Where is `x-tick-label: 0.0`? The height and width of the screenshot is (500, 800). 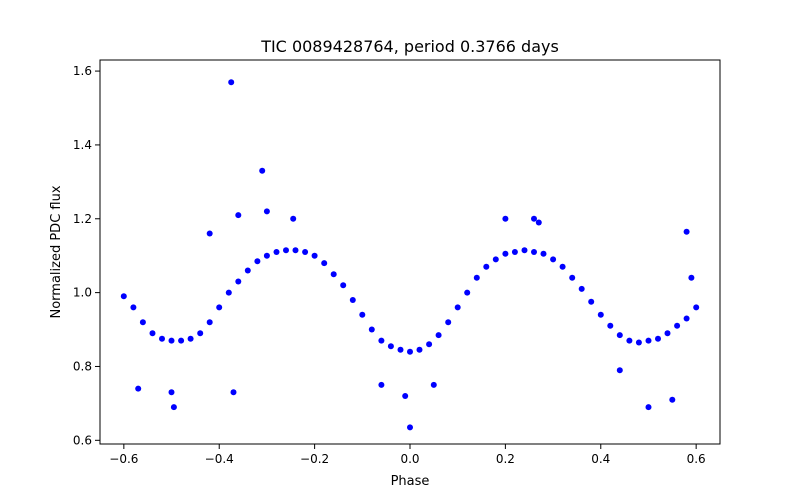
x-tick-label: 0.0 is located at coordinates (409, 459).